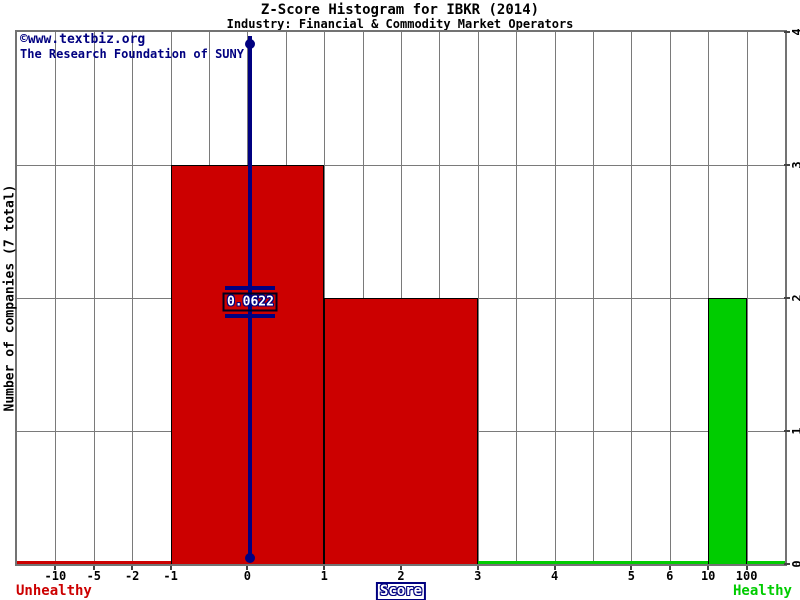  I want to click on marker-upper-crossbar, so click(250, 288).